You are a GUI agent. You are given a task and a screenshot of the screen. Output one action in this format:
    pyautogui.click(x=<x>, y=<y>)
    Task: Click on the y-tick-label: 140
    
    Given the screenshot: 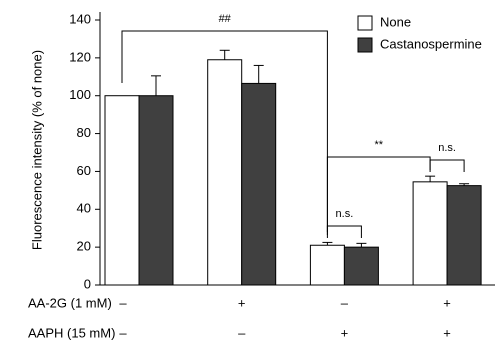 What is the action you would take?
    pyautogui.click(x=80, y=18)
    